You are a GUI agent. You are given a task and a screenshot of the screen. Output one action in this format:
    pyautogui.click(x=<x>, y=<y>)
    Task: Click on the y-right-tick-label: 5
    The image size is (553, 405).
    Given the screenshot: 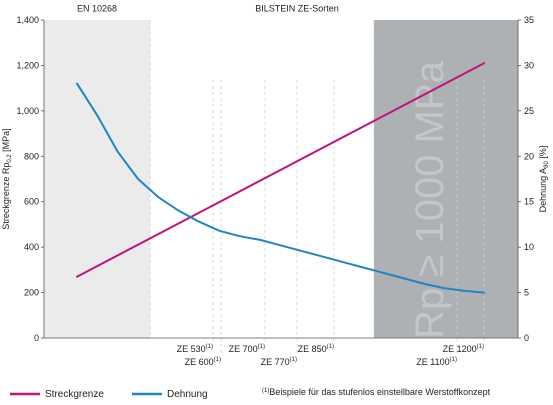 What is the action you would take?
    pyautogui.click(x=526, y=293)
    